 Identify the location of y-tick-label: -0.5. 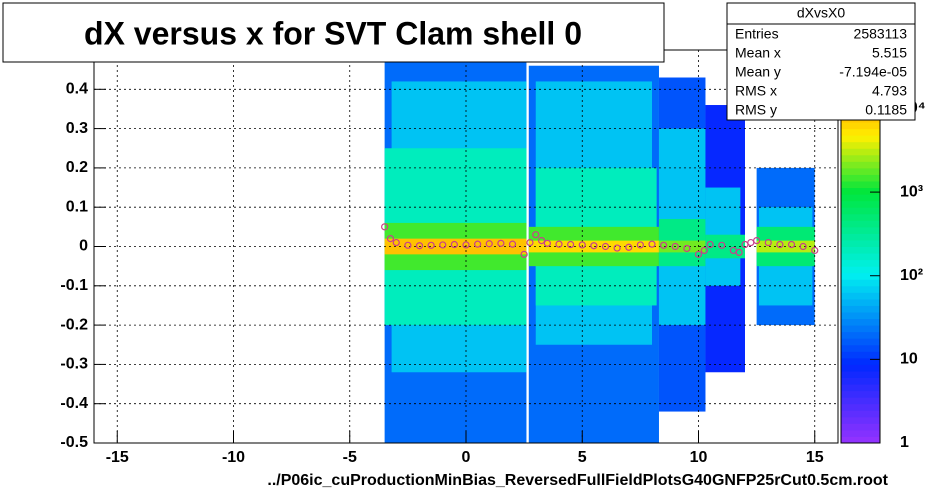
(74, 442).